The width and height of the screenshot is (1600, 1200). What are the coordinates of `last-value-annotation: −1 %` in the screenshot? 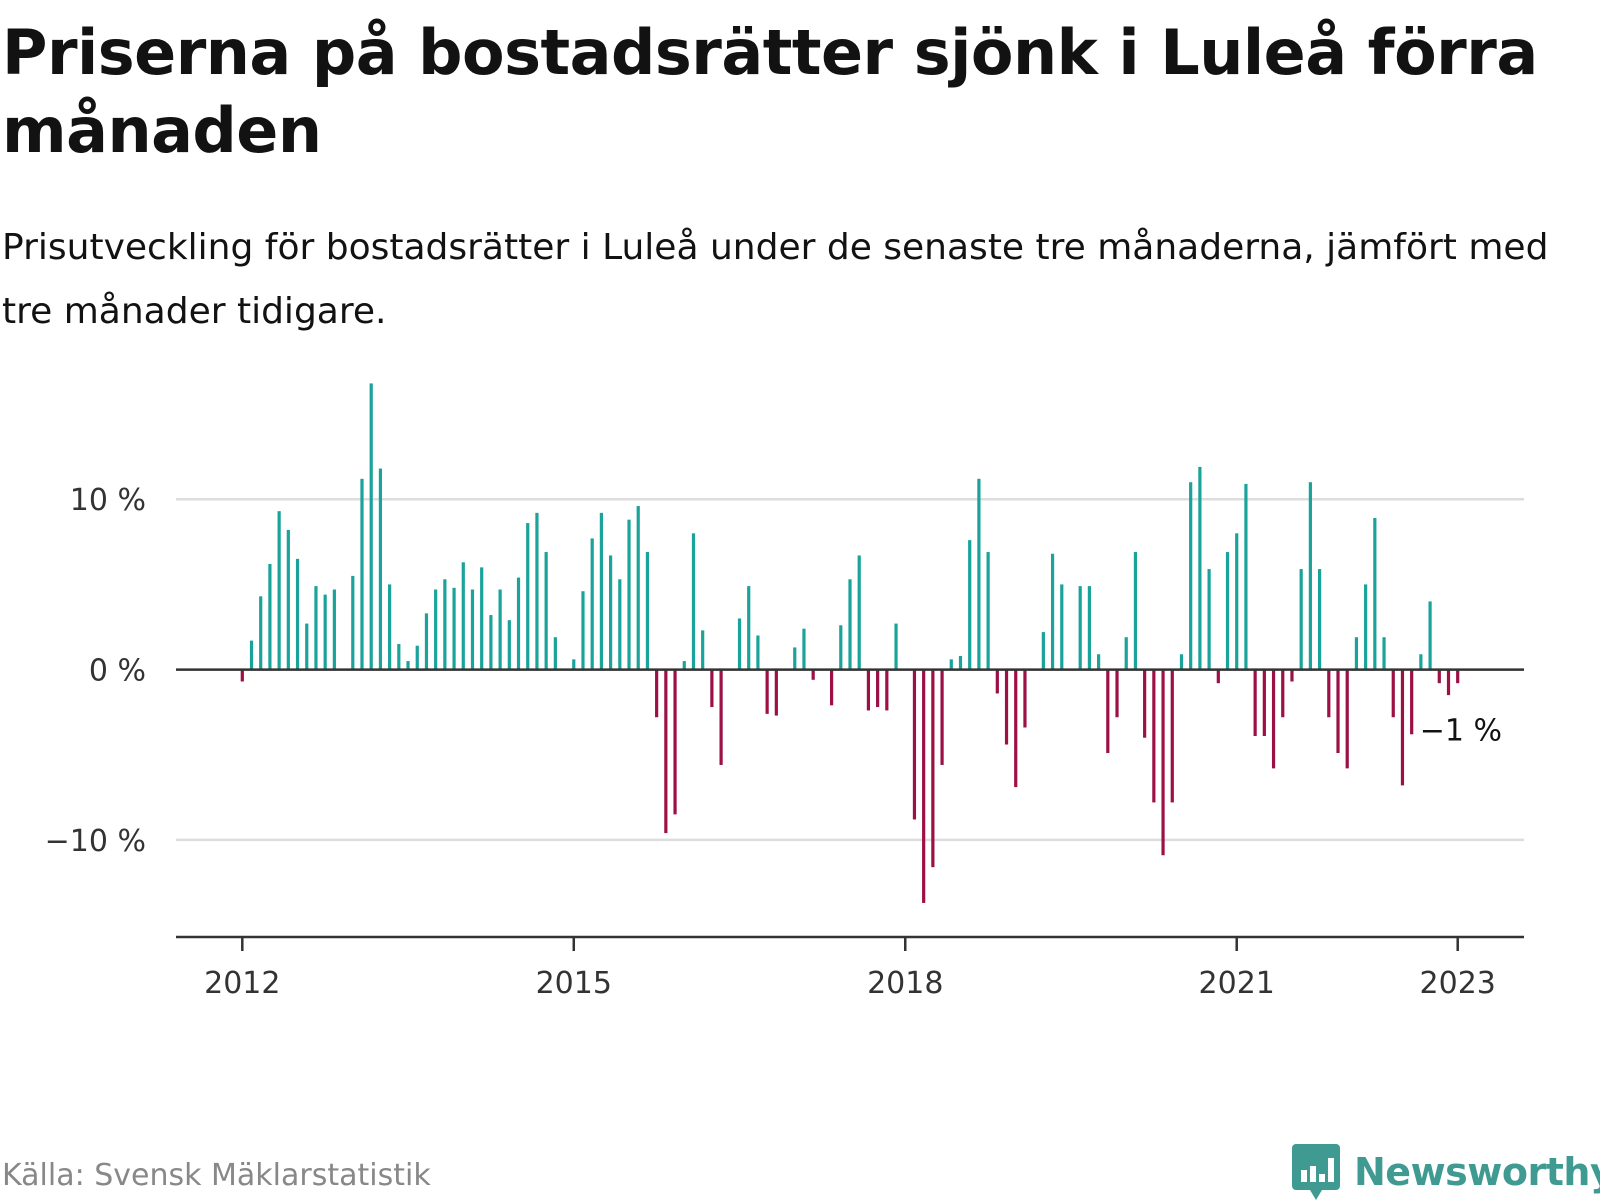 It's located at (1461, 731).